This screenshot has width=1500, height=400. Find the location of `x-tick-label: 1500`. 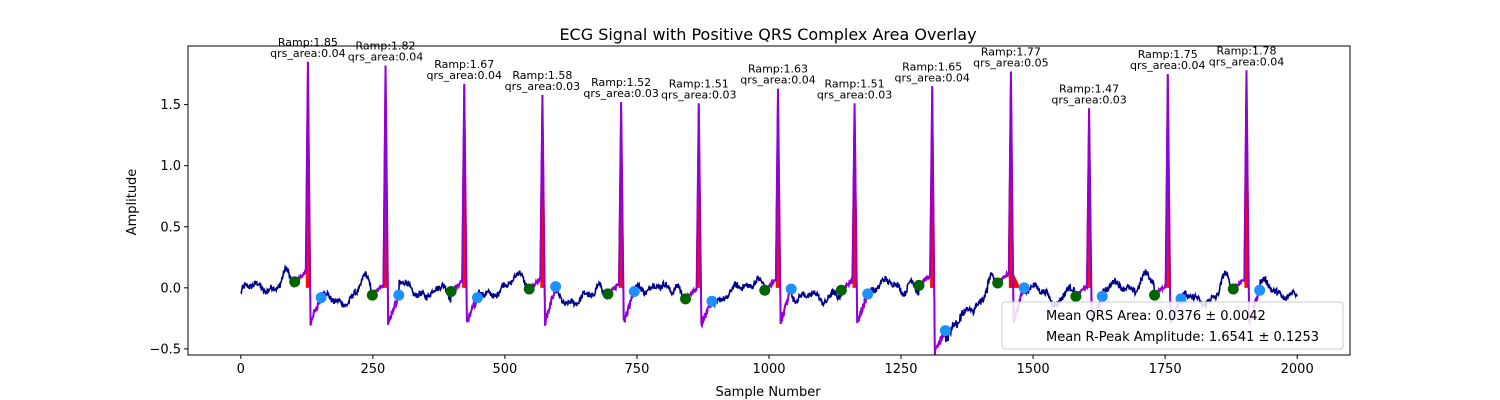

x-tick-label: 1500 is located at coordinates (1033, 369).